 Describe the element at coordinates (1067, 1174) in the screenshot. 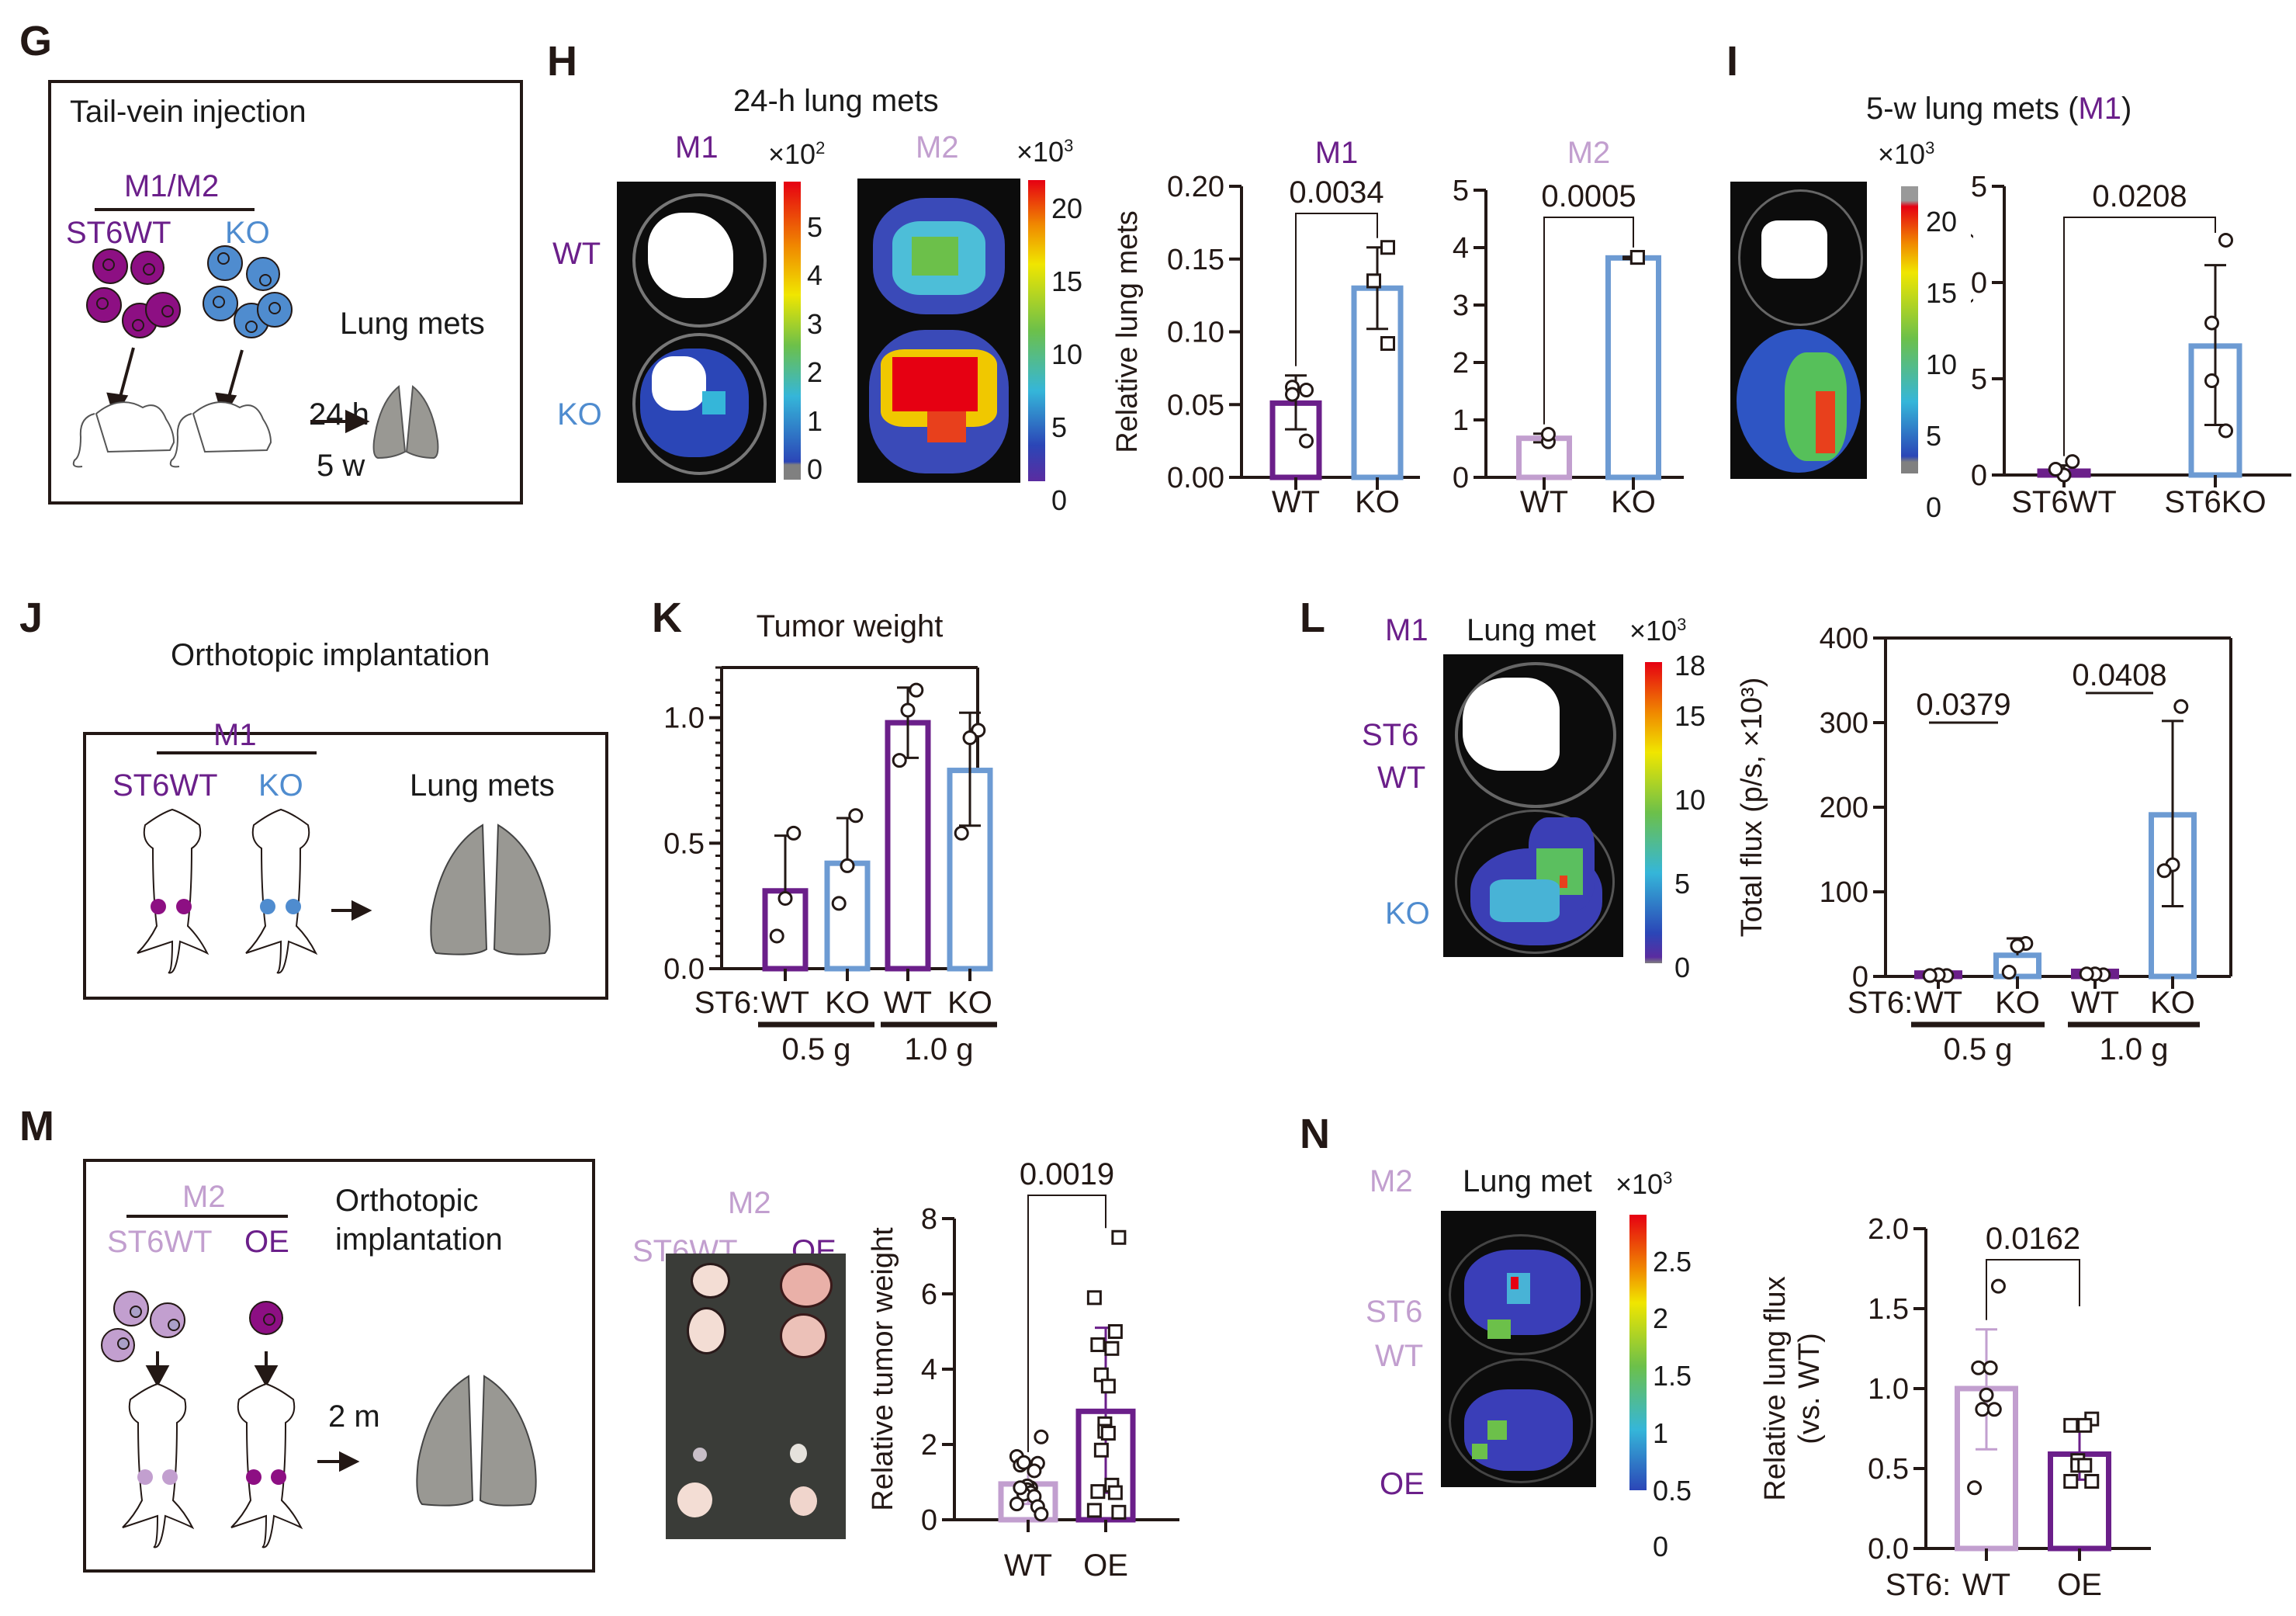

I see `p-value-label: 0.0019` at that location.